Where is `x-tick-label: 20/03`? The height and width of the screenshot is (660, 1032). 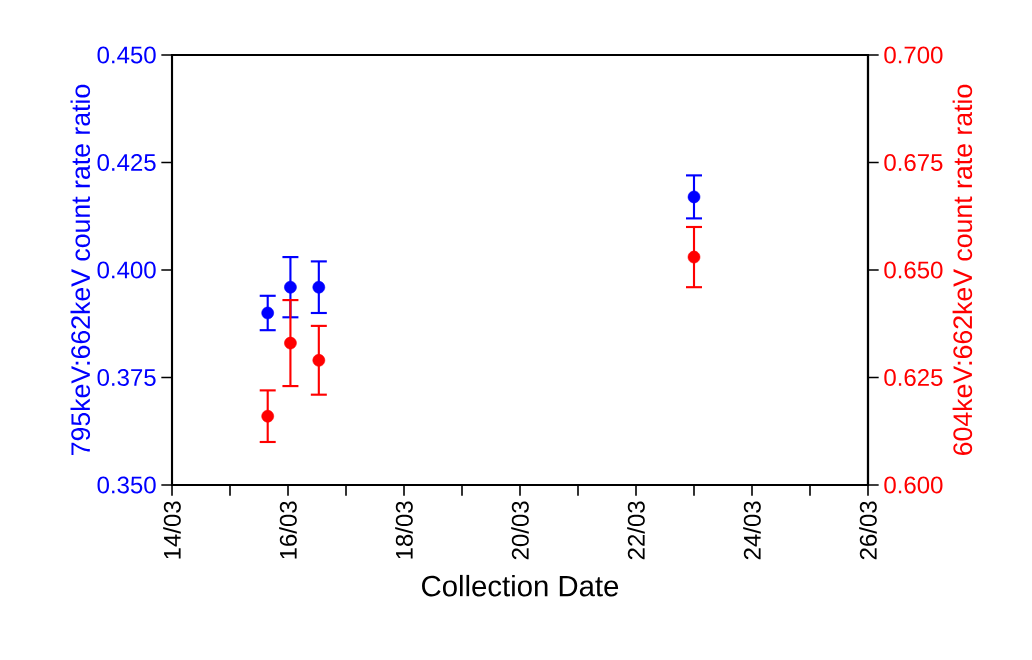 x-tick-label: 20/03 is located at coordinates (520, 530).